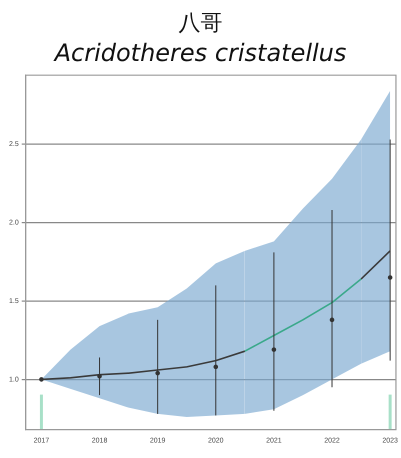 This screenshot has height=458, width=401. I want to click on chart-title: 八哥, so click(201, 24).